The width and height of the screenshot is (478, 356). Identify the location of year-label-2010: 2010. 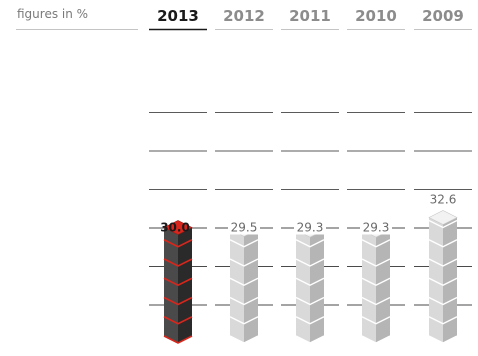
(376, 16).